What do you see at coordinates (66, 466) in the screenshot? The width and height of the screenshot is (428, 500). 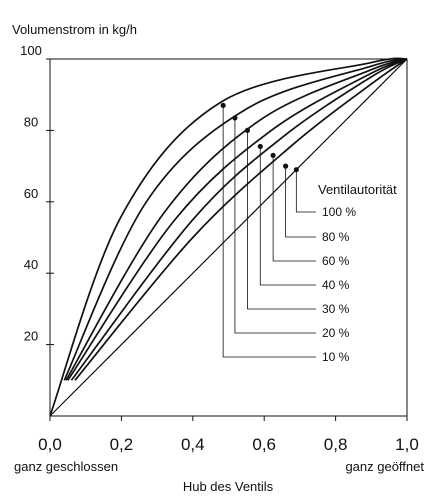 I see `x-min-note: ganz geschlossen` at bounding box center [66, 466].